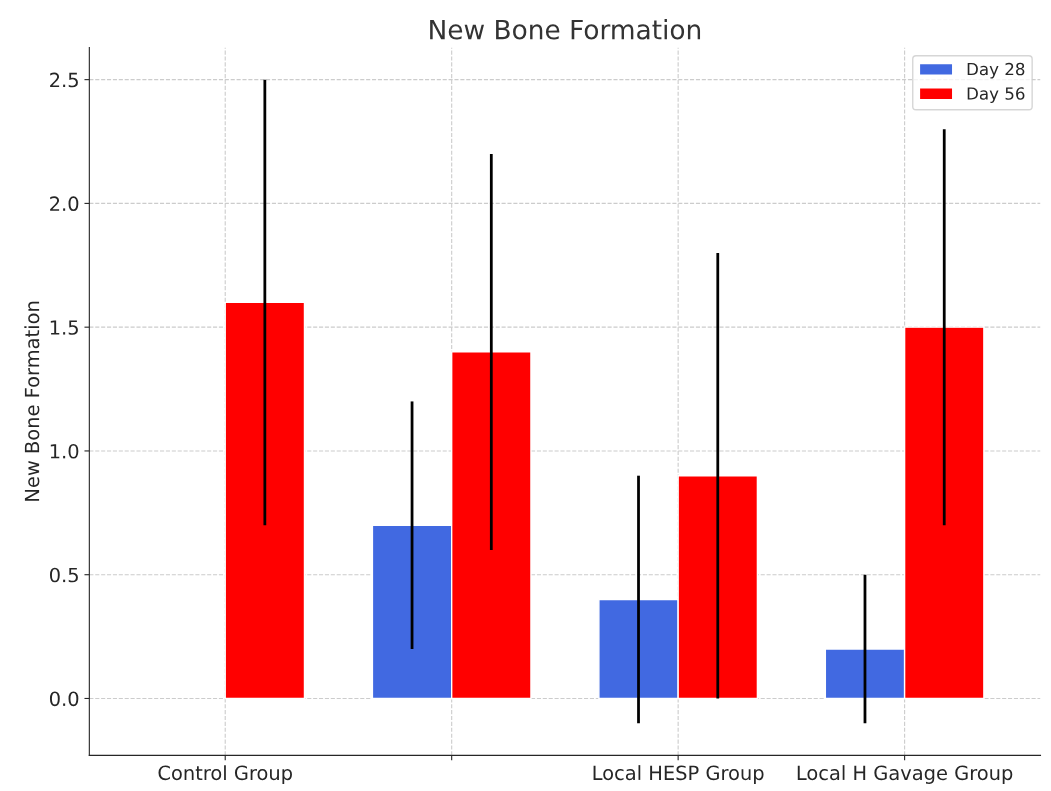 This screenshot has width=1051, height=791. What do you see at coordinates (64, 204) in the screenshot?
I see `y-tick-label: 2.0` at bounding box center [64, 204].